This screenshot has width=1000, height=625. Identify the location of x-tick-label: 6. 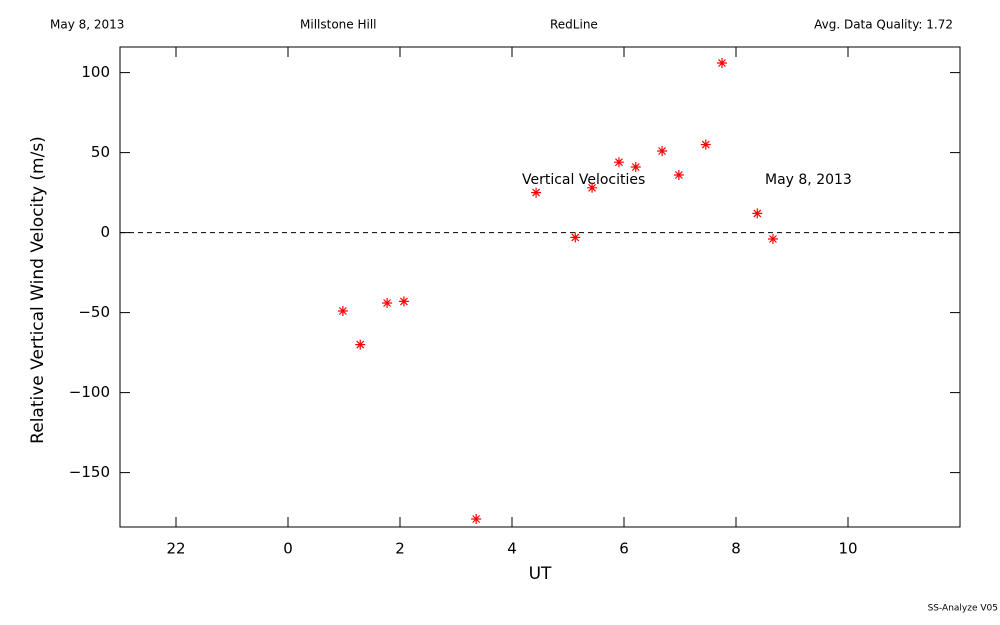
(624, 549).